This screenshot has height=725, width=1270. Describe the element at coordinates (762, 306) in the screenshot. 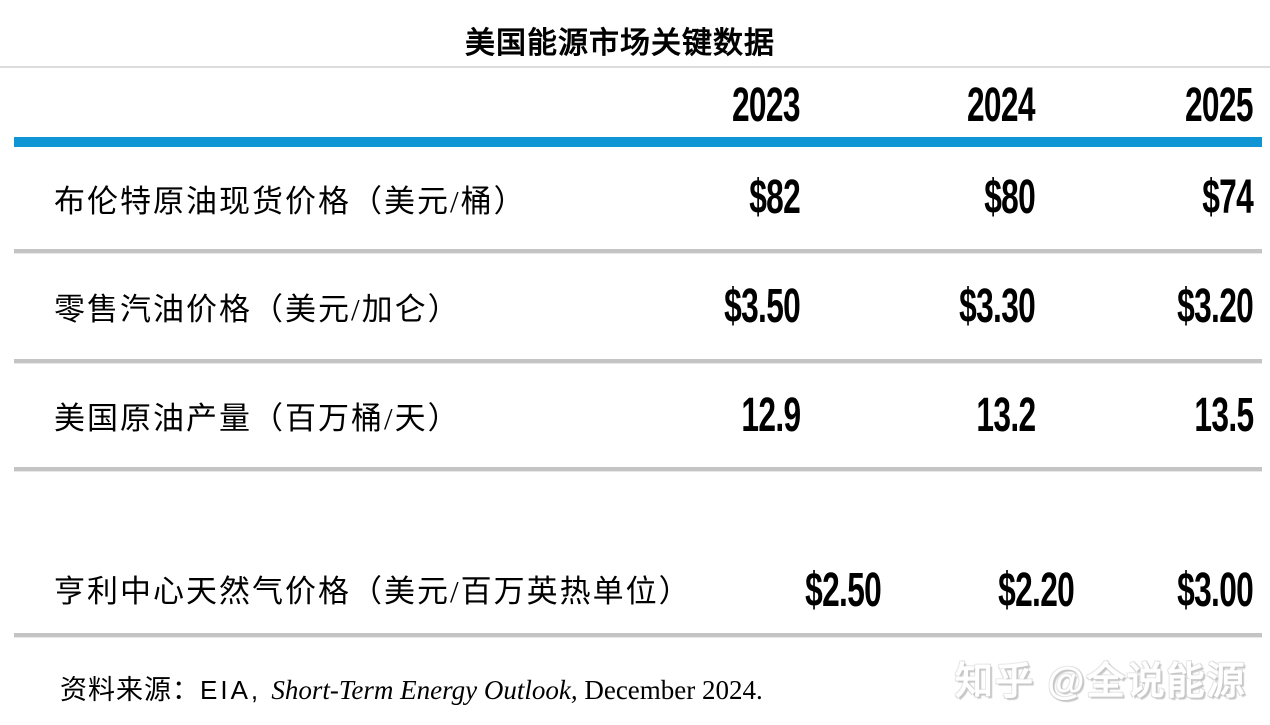

I see `cell-gasoline-2023: $3.50` at that location.